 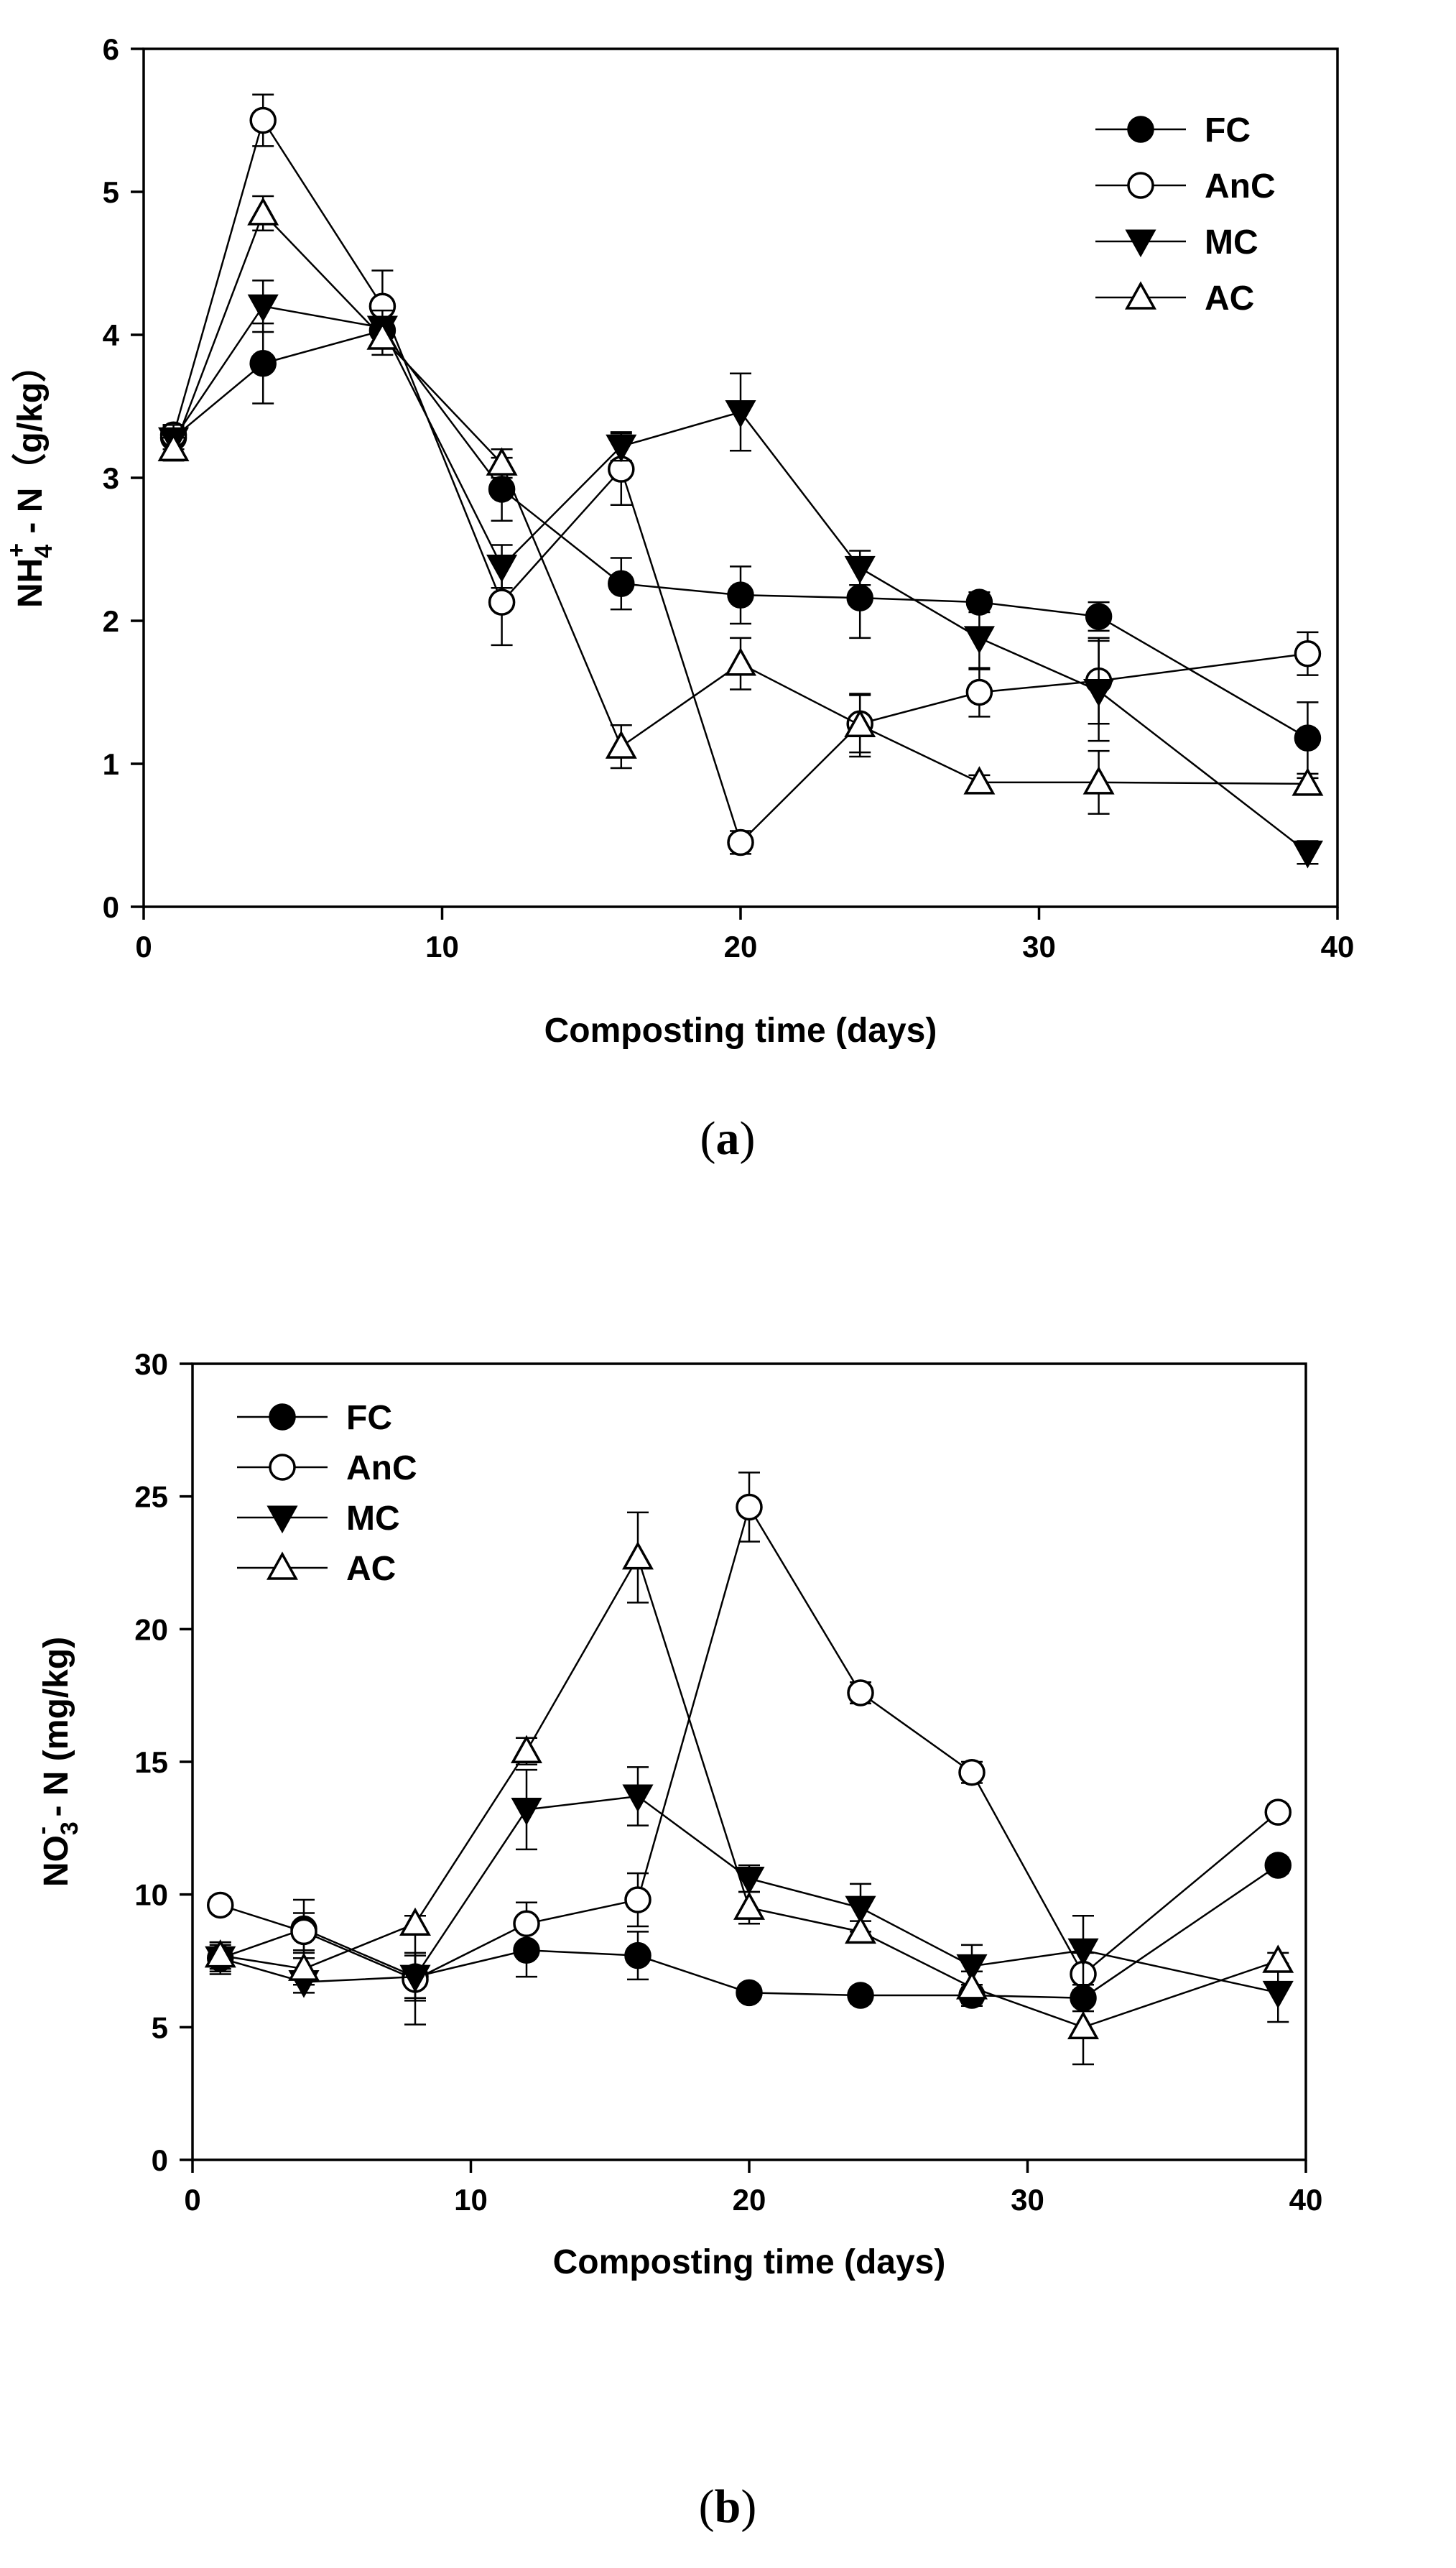 What do you see at coordinates (1185, 214) in the screenshot?
I see `legend: FC AnC MC AC` at bounding box center [1185, 214].